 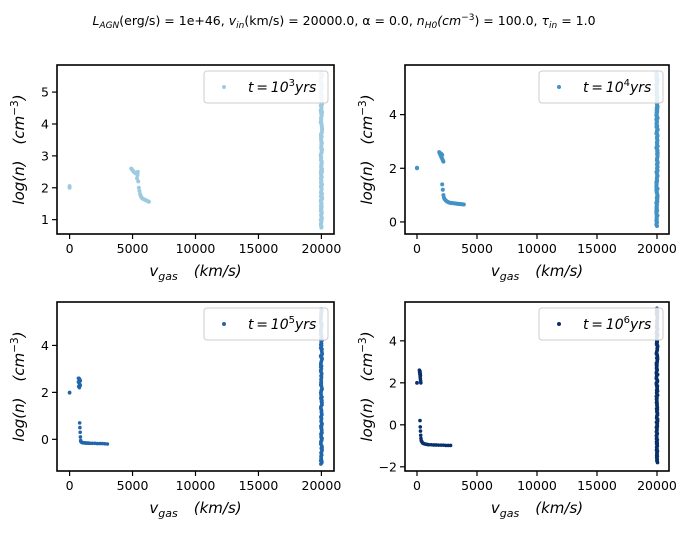 What do you see at coordinates (195, 386) in the screenshot?
I see `scatter-series` at bounding box center [195, 386].